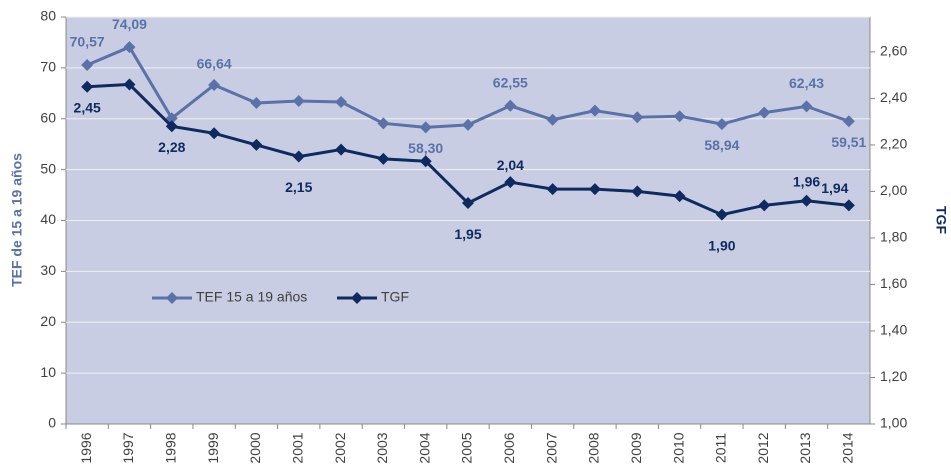 Image resolution: width=951 pixels, height=471 pixels. Describe the element at coordinates (467, 234) in the screenshot. I see `data-label: 1,95` at that location.